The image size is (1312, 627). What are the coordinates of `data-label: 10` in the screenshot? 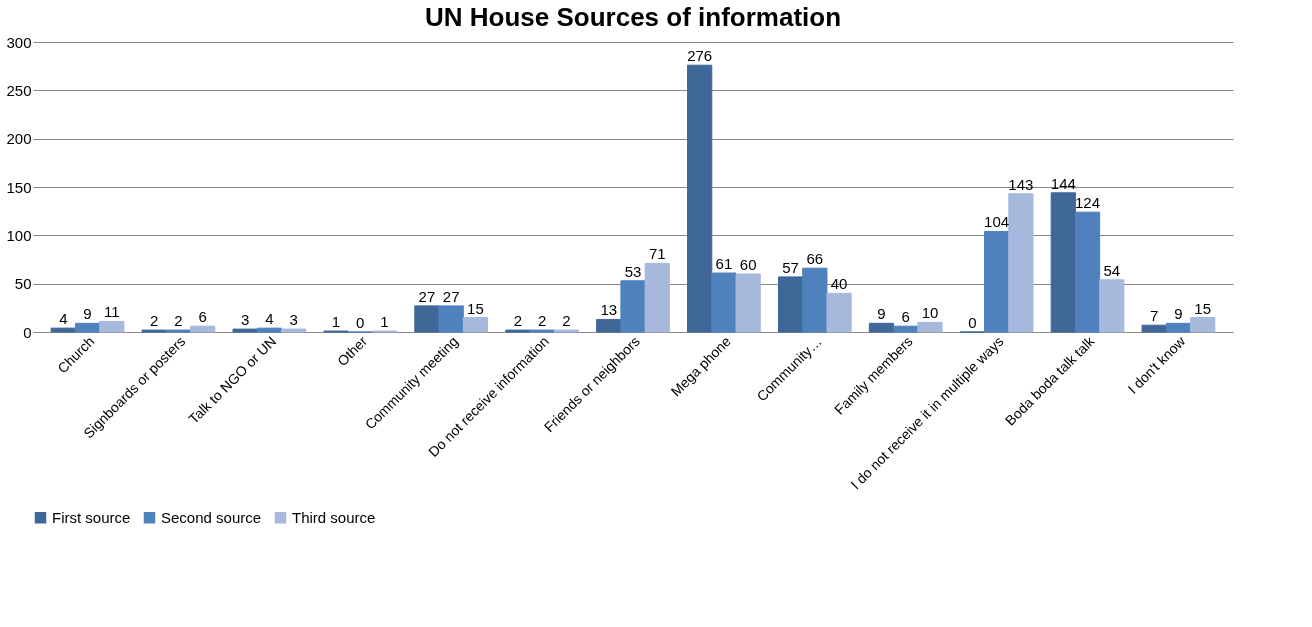 It's located at (930, 313).